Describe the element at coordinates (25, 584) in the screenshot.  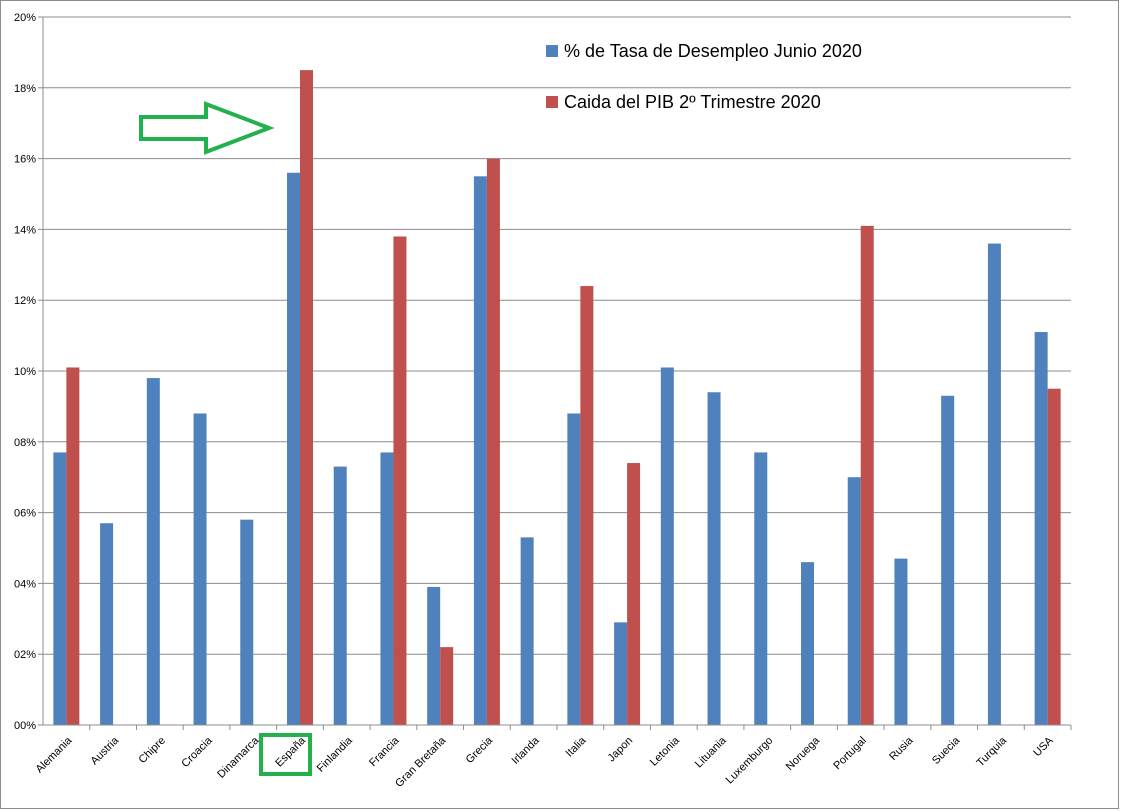
I see `y-tick-label: 04%` at that location.